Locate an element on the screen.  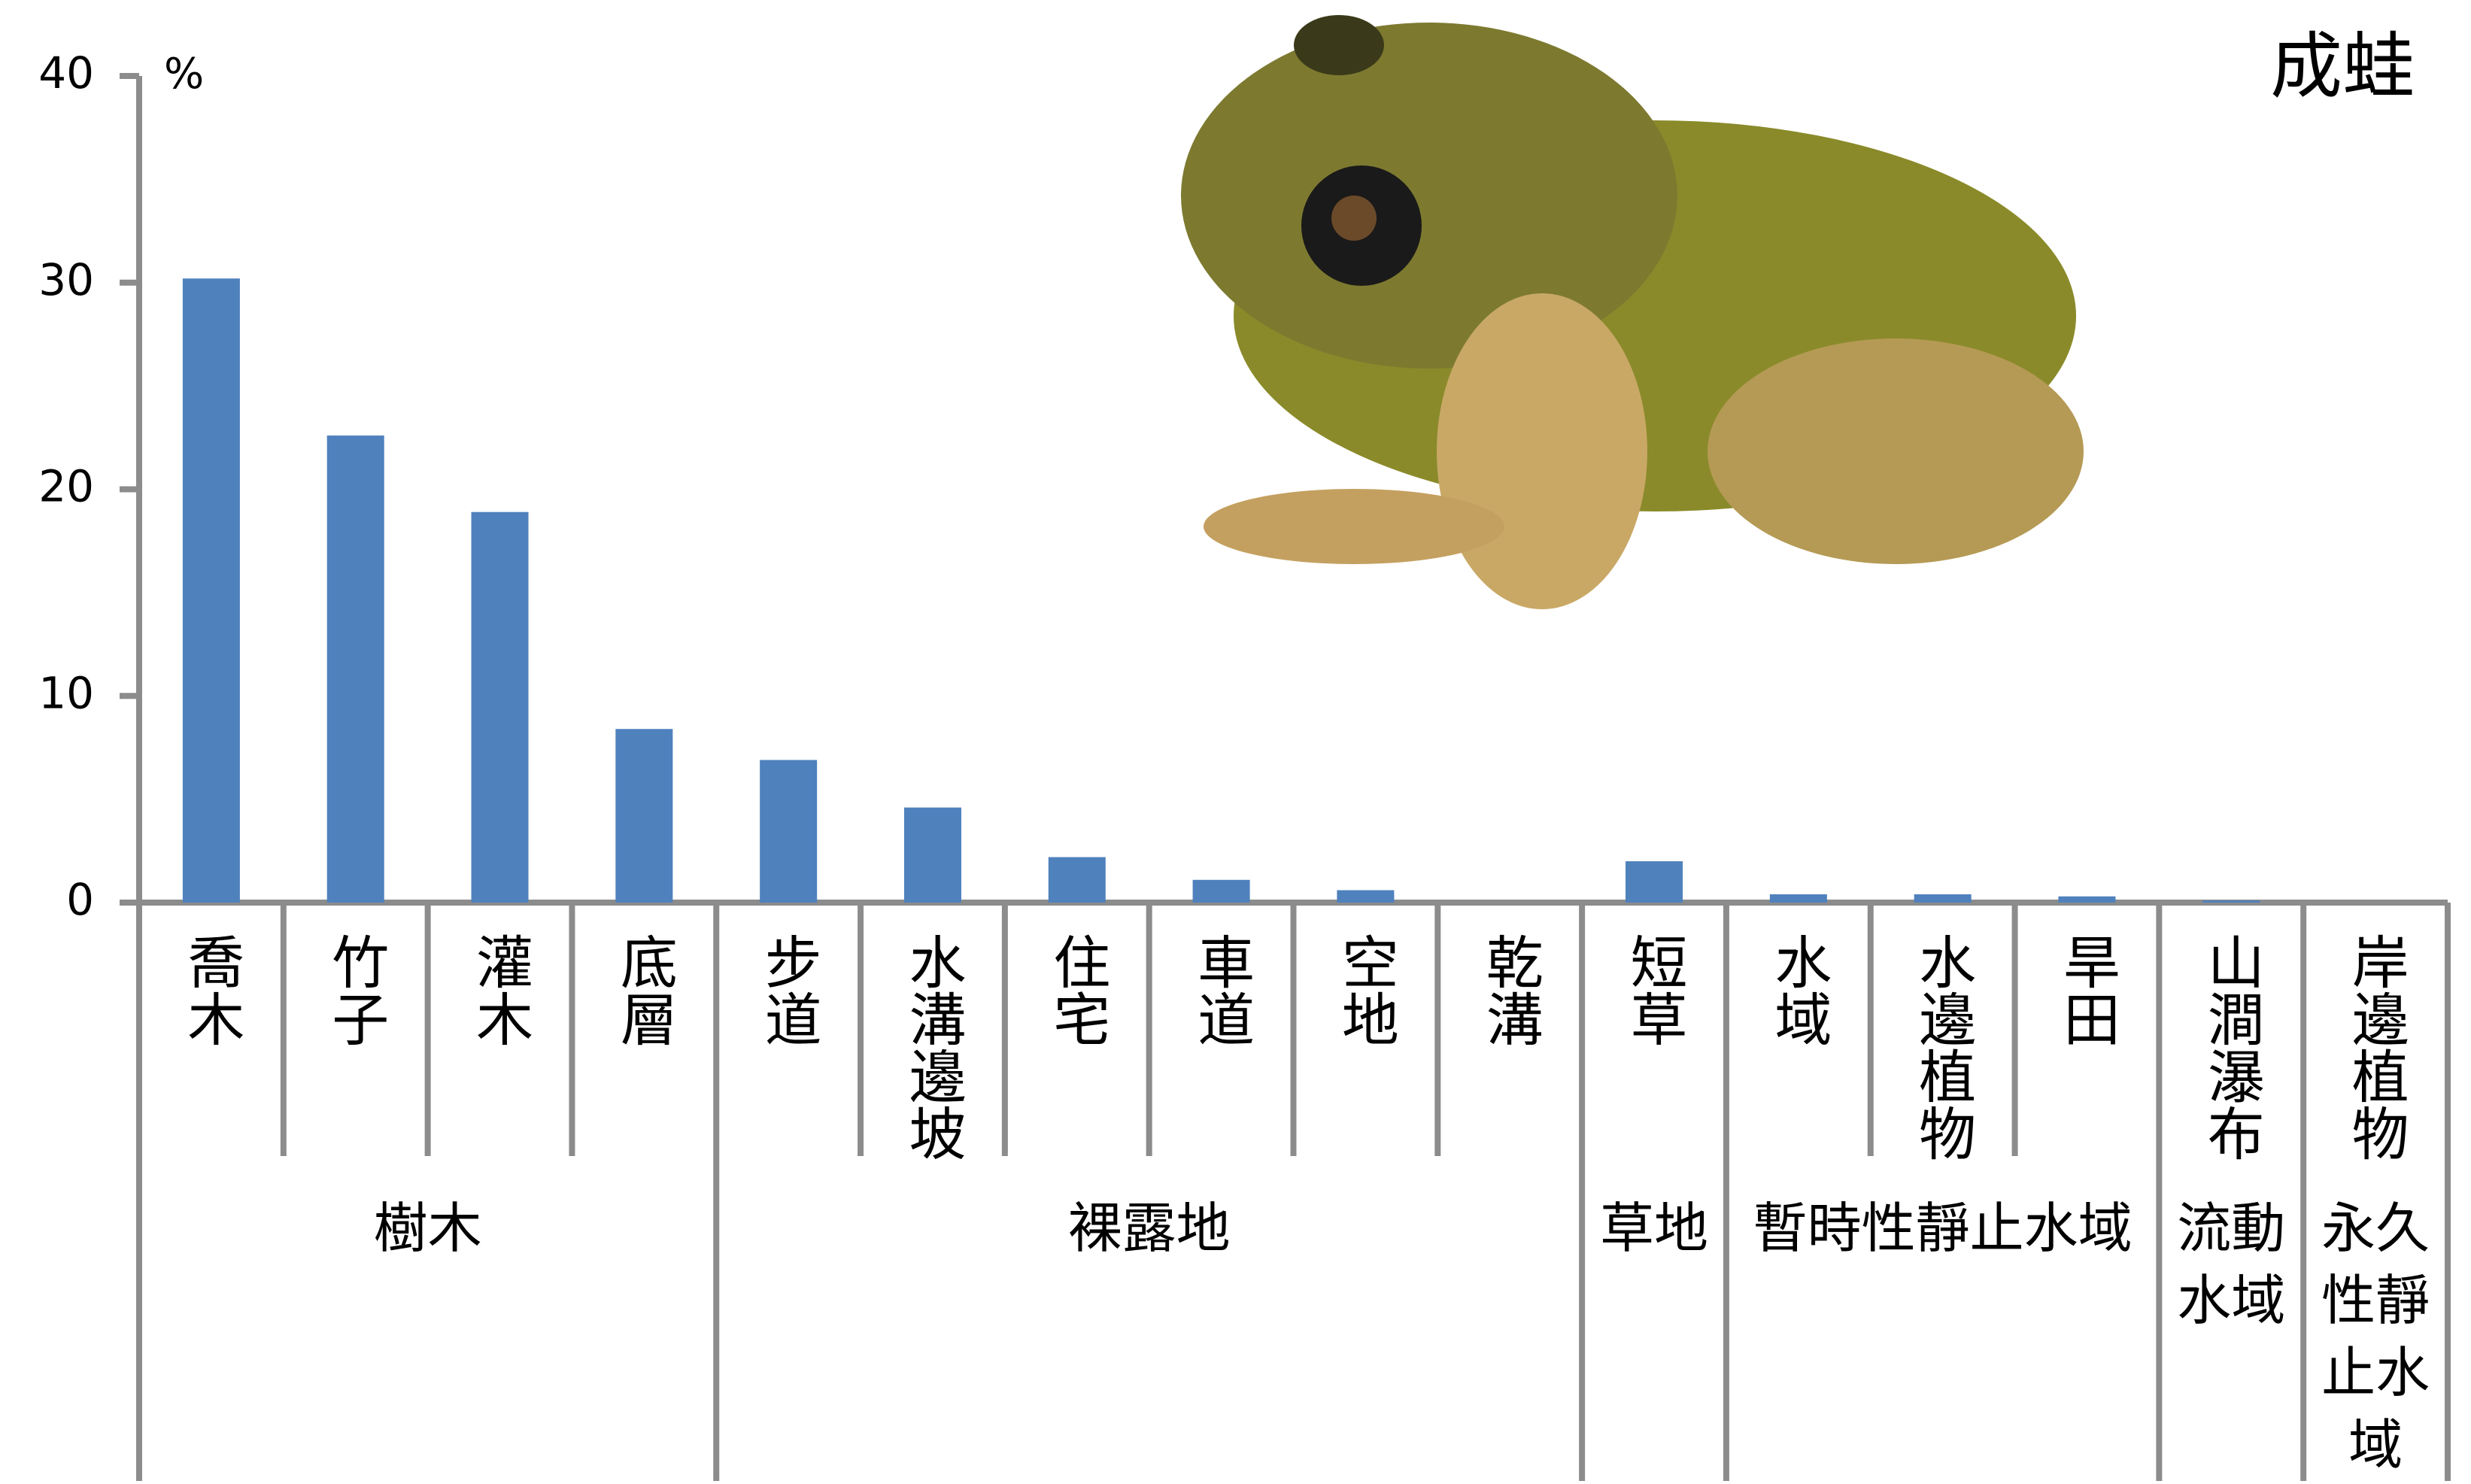
y-tick-label: 20 is located at coordinates (66, 486).